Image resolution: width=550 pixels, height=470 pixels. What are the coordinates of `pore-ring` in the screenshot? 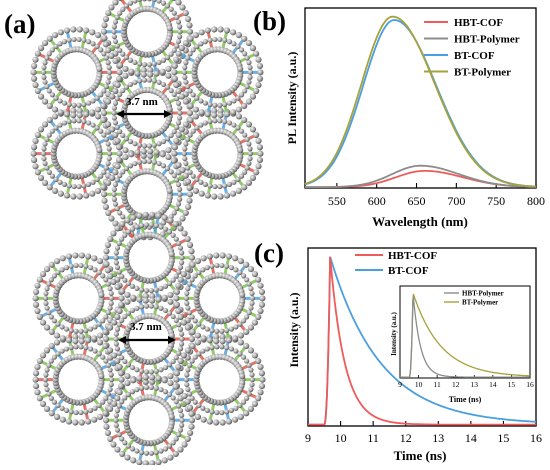 It's located at (78, 379).